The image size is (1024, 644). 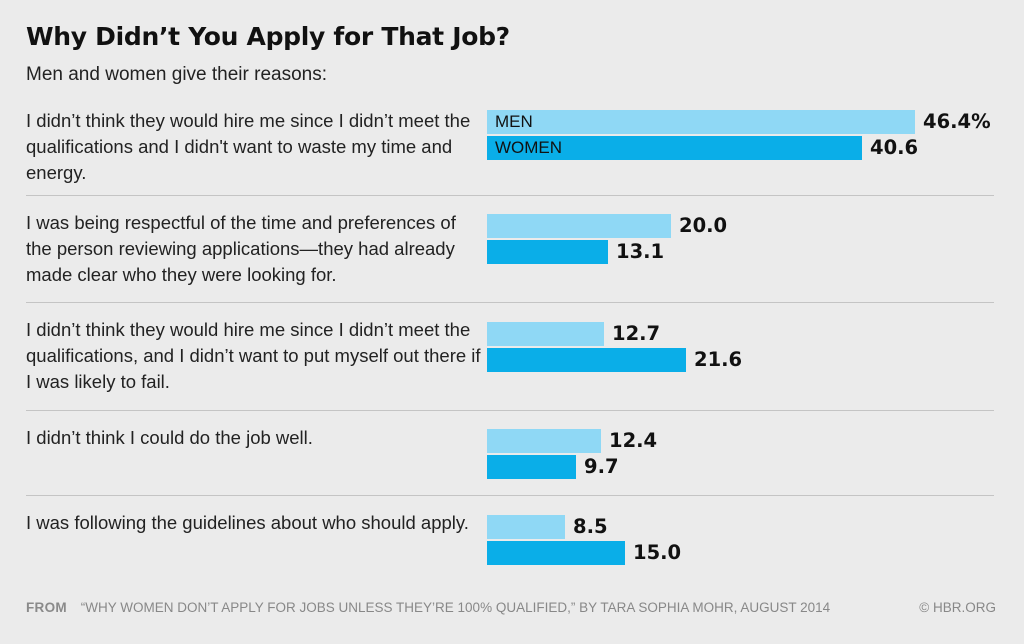 What do you see at coordinates (957, 121) in the screenshot?
I see `value-label-men: 46.4%` at bounding box center [957, 121].